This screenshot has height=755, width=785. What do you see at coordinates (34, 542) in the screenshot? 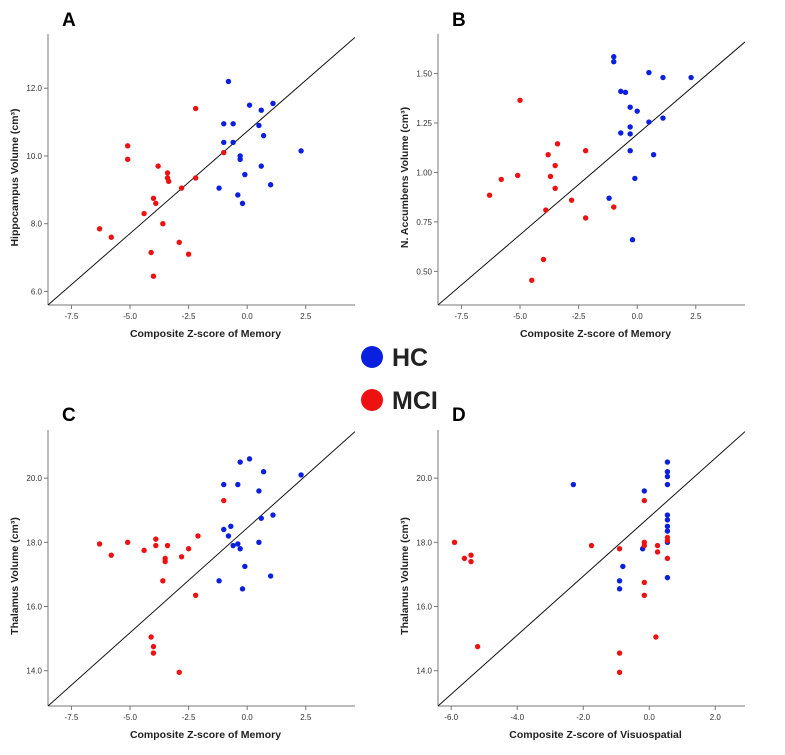
I see `y-tick-label: 18.0` at bounding box center [34, 542].